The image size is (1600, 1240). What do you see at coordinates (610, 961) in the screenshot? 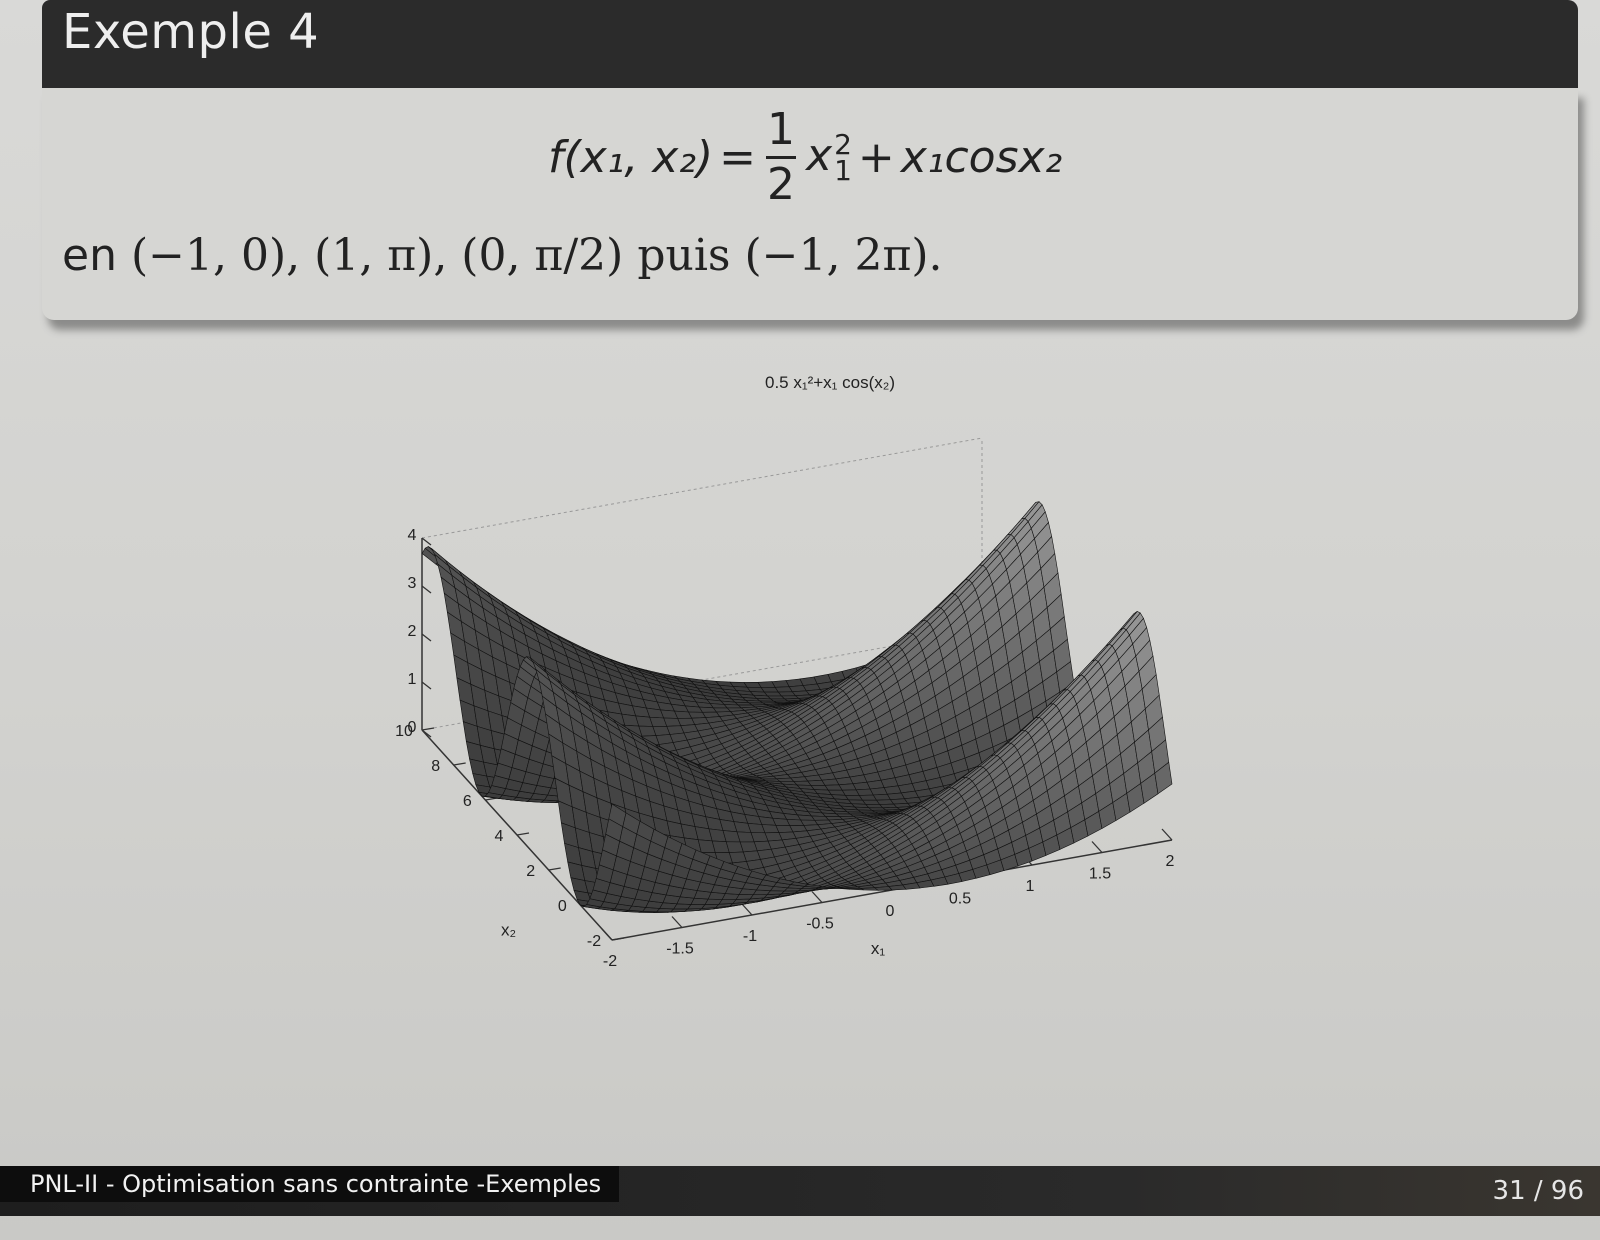
I see `x-tick-label: -2` at bounding box center [610, 961].